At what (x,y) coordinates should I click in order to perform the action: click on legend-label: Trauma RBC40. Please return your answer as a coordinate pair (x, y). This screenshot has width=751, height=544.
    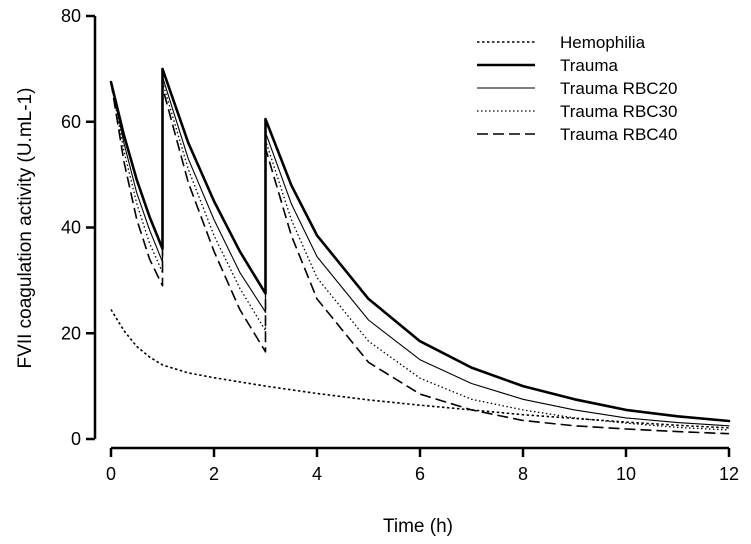
    Looking at the image, I should click on (618, 134).